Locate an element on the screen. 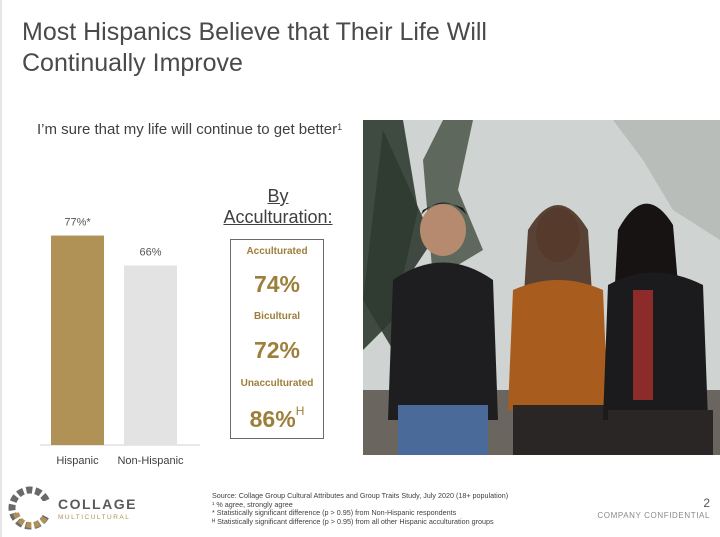  acculturated-value: 74% is located at coordinates (277, 284).